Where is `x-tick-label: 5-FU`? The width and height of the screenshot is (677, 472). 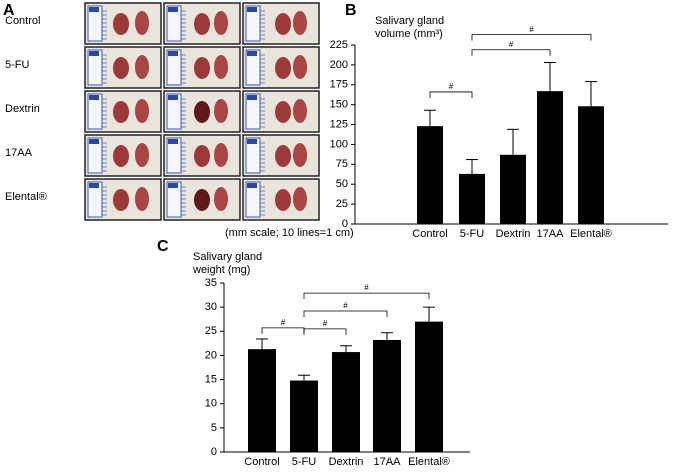 x-tick-label: 5-FU is located at coordinates (304, 462).